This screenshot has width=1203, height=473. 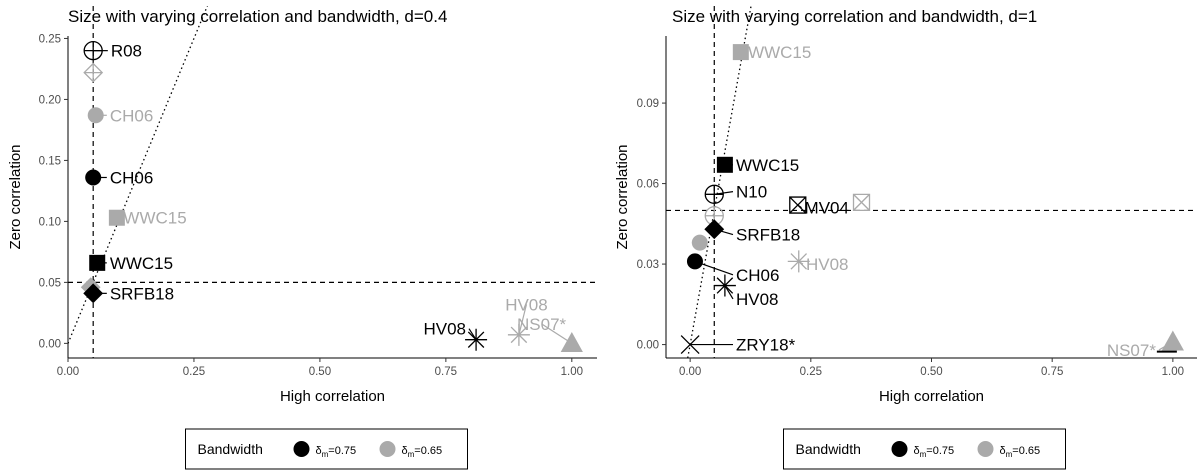 I want to click on point-label: MV04, so click(x=827, y=208).